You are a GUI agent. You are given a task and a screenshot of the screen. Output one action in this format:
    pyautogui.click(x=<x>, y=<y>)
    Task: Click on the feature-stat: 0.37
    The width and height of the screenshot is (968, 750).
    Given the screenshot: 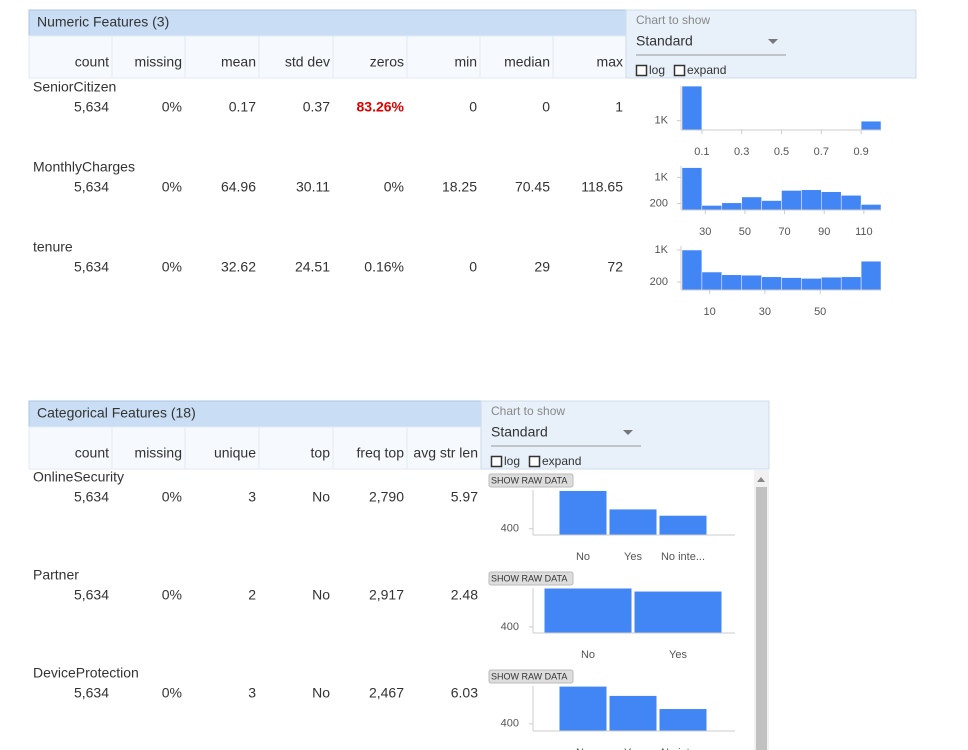 What is the action you would take?
    pyautogui.click(x=316, y=107)
    